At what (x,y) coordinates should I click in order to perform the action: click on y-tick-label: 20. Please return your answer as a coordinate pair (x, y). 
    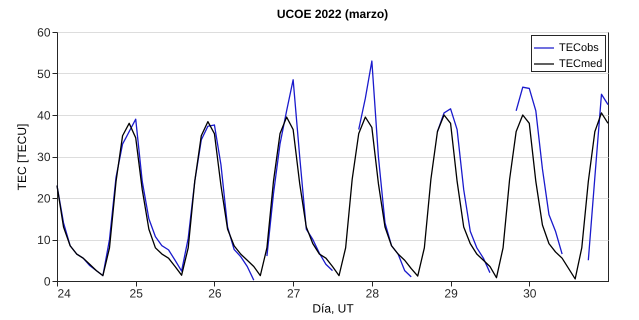
    Looking at the image, I should click on (44, 199).